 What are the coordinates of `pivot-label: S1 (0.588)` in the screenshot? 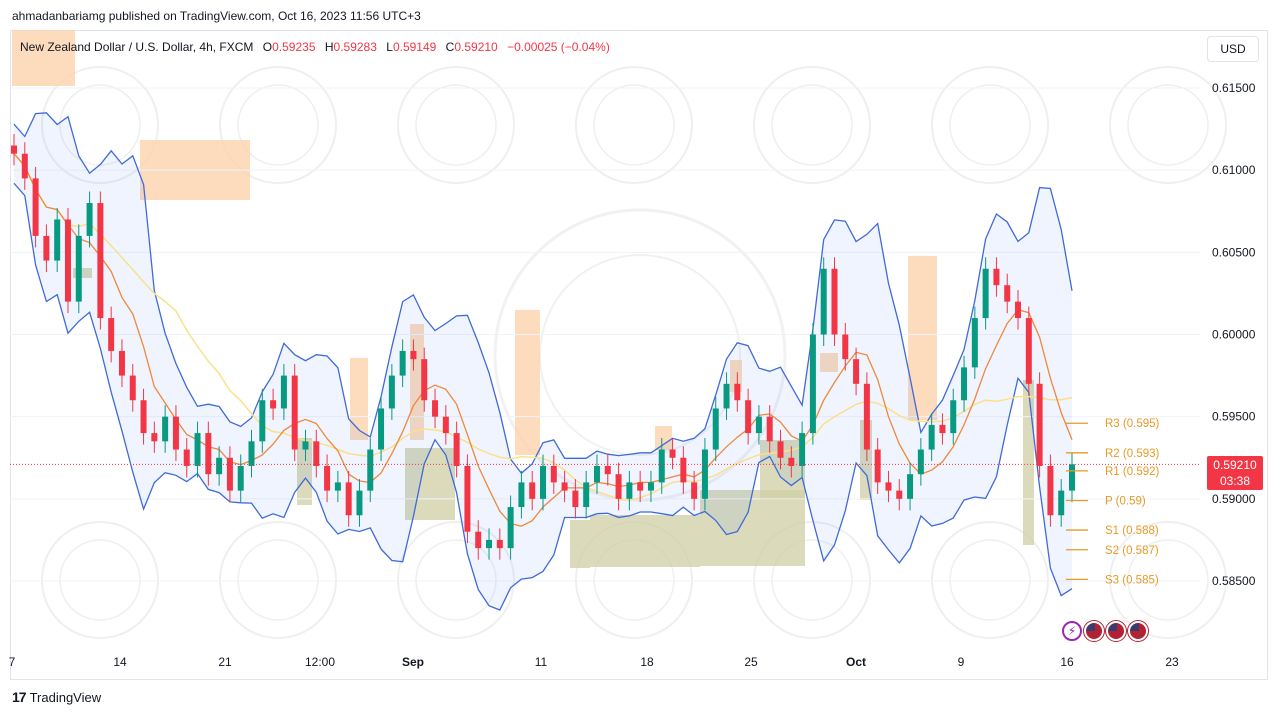 It's located at (1132, 531).